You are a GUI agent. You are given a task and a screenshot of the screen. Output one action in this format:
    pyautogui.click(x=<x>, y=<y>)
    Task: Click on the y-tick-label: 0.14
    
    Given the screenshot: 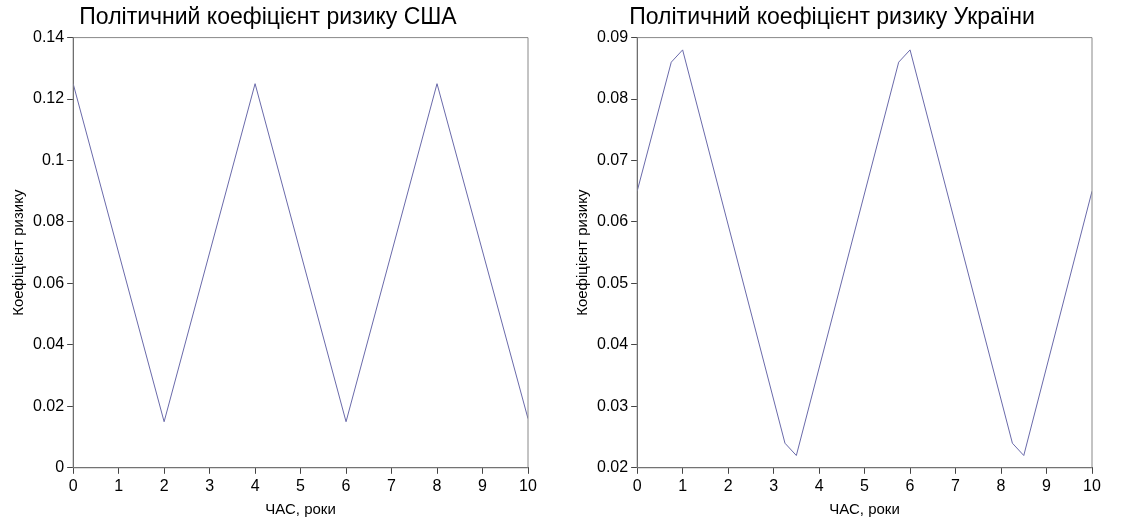 What is the action you would take?
    pyautogui.click(x=49, y=37)
    